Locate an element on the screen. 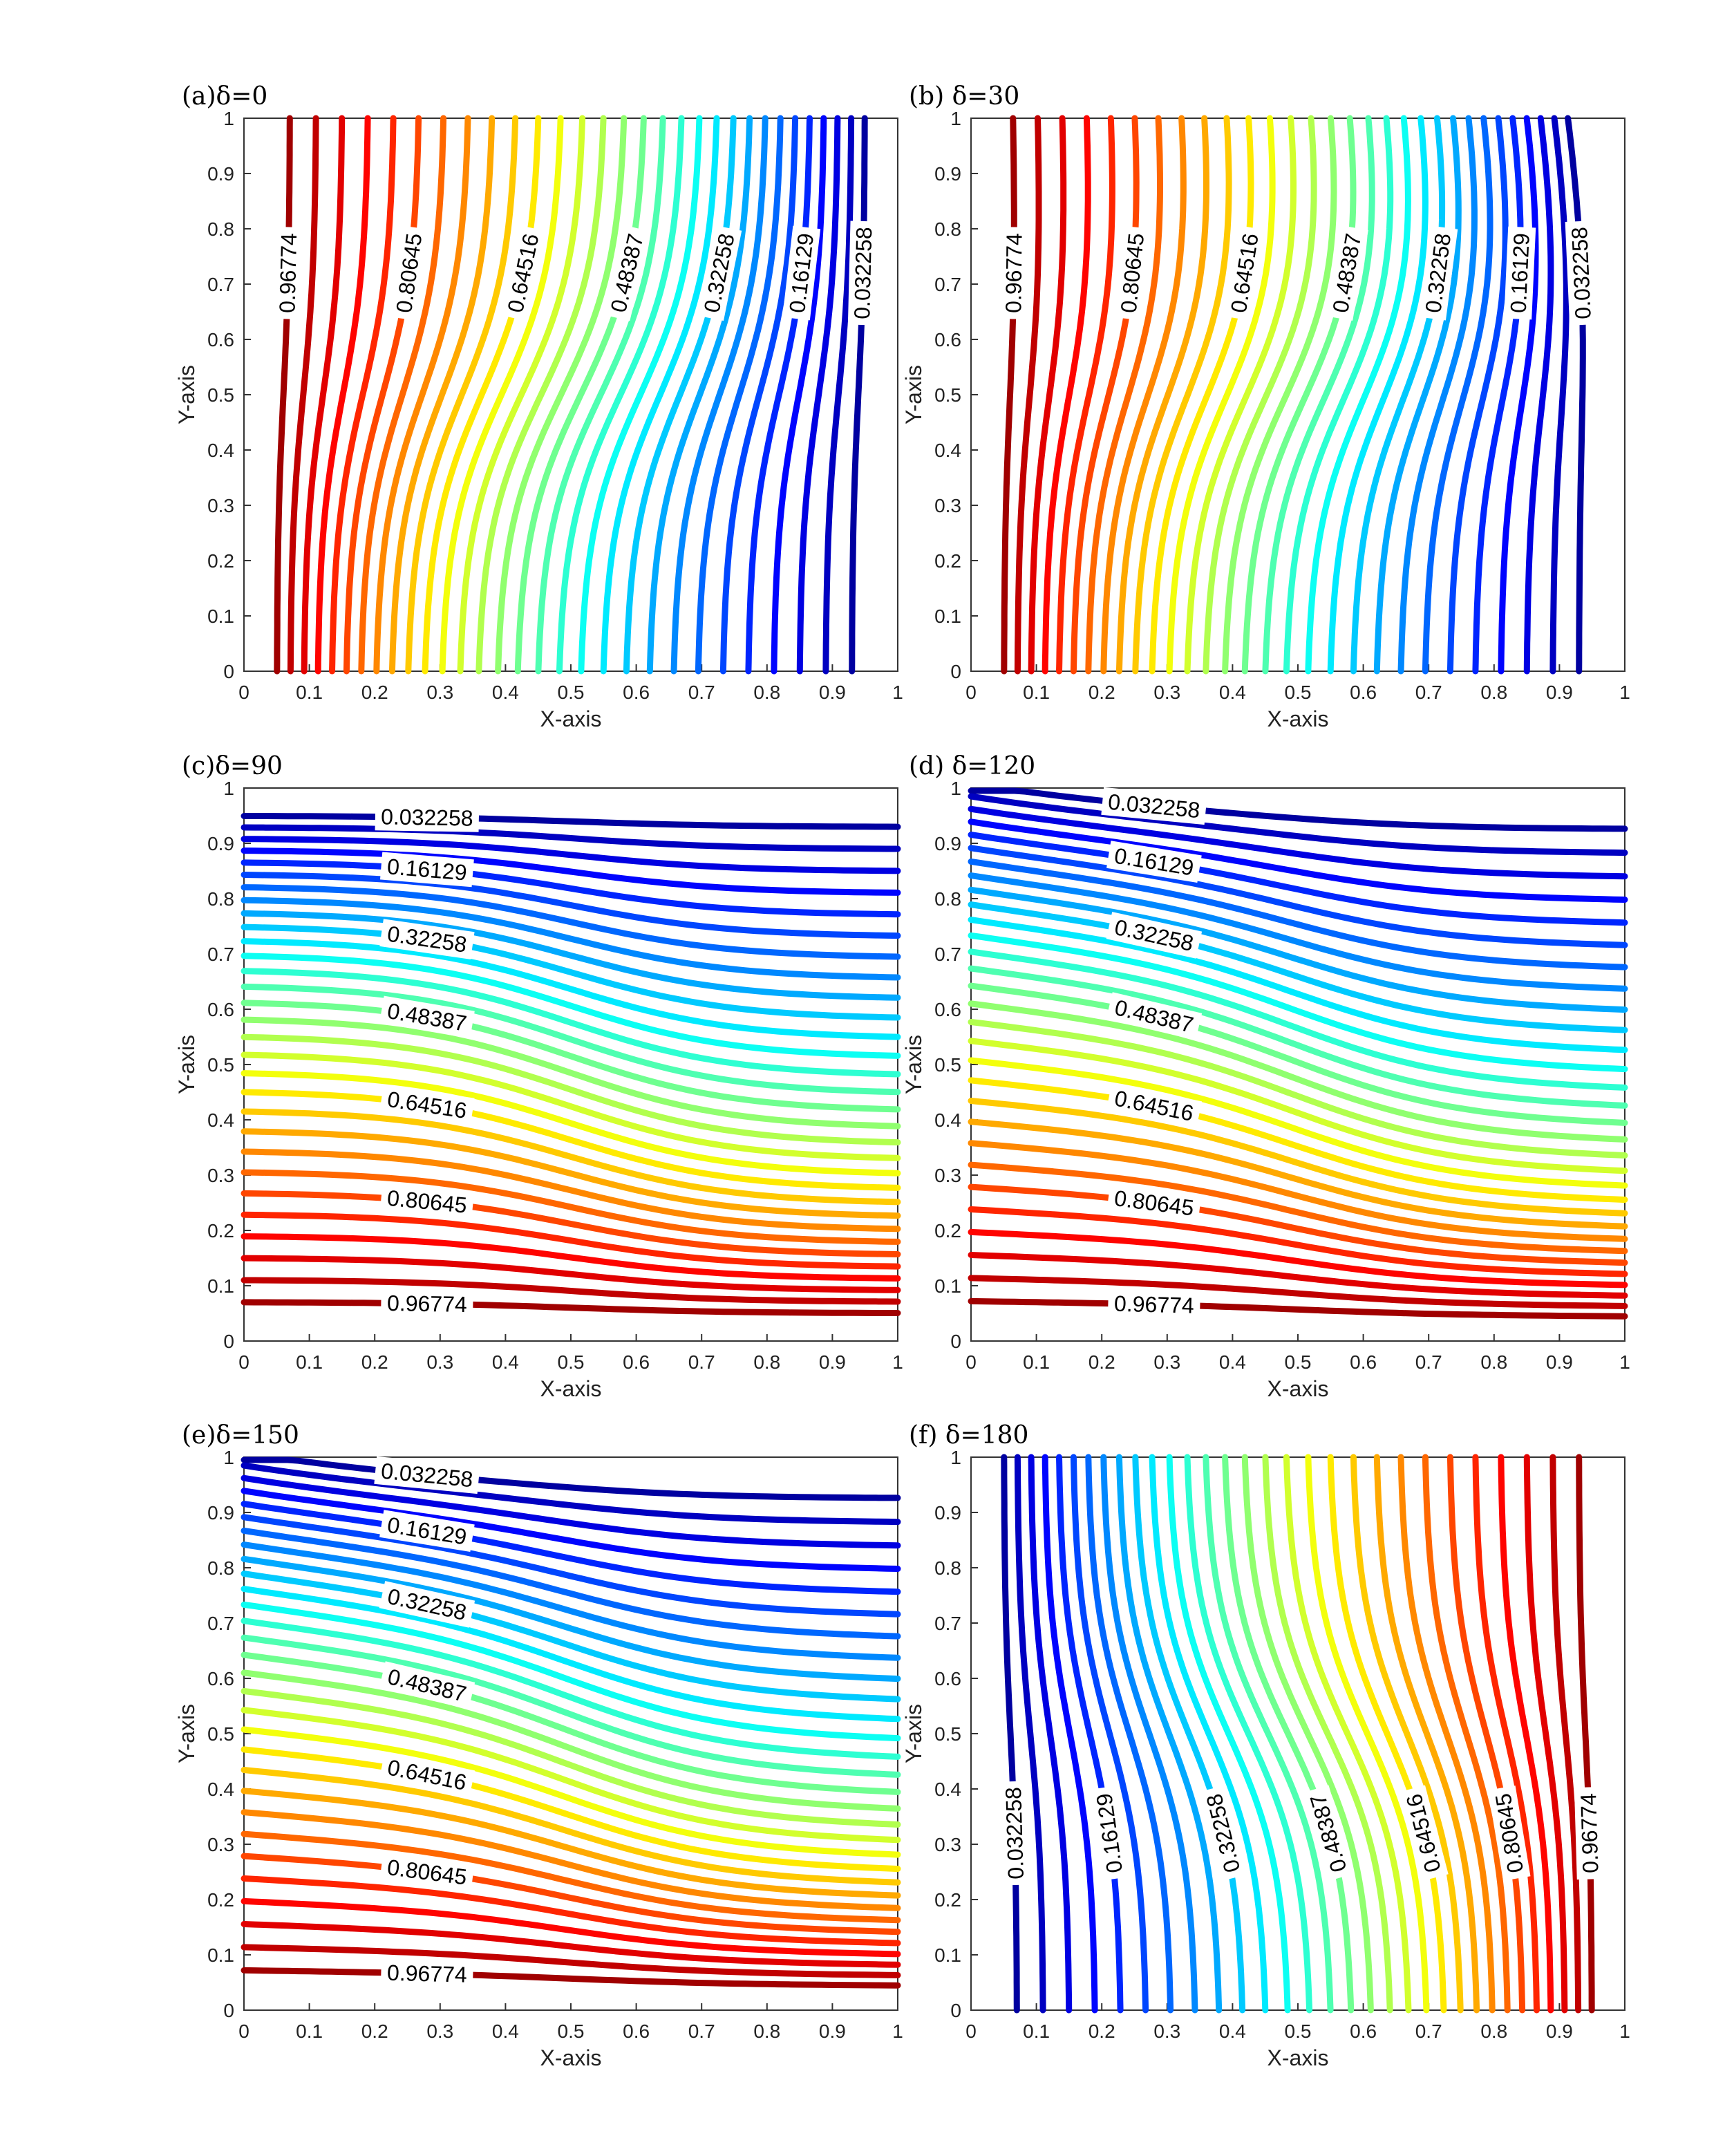 The image size is (1734, 2156). x-tick-label: 0.4 is located at coordinates (1232, 693).